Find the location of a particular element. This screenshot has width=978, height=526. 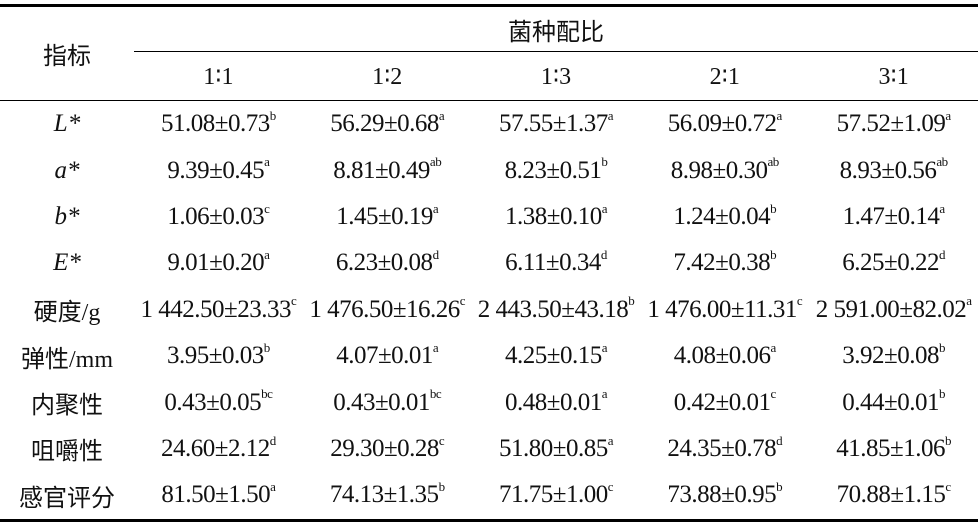

cell-value: 70.88±1.15 is located at coordinates (891, 495).